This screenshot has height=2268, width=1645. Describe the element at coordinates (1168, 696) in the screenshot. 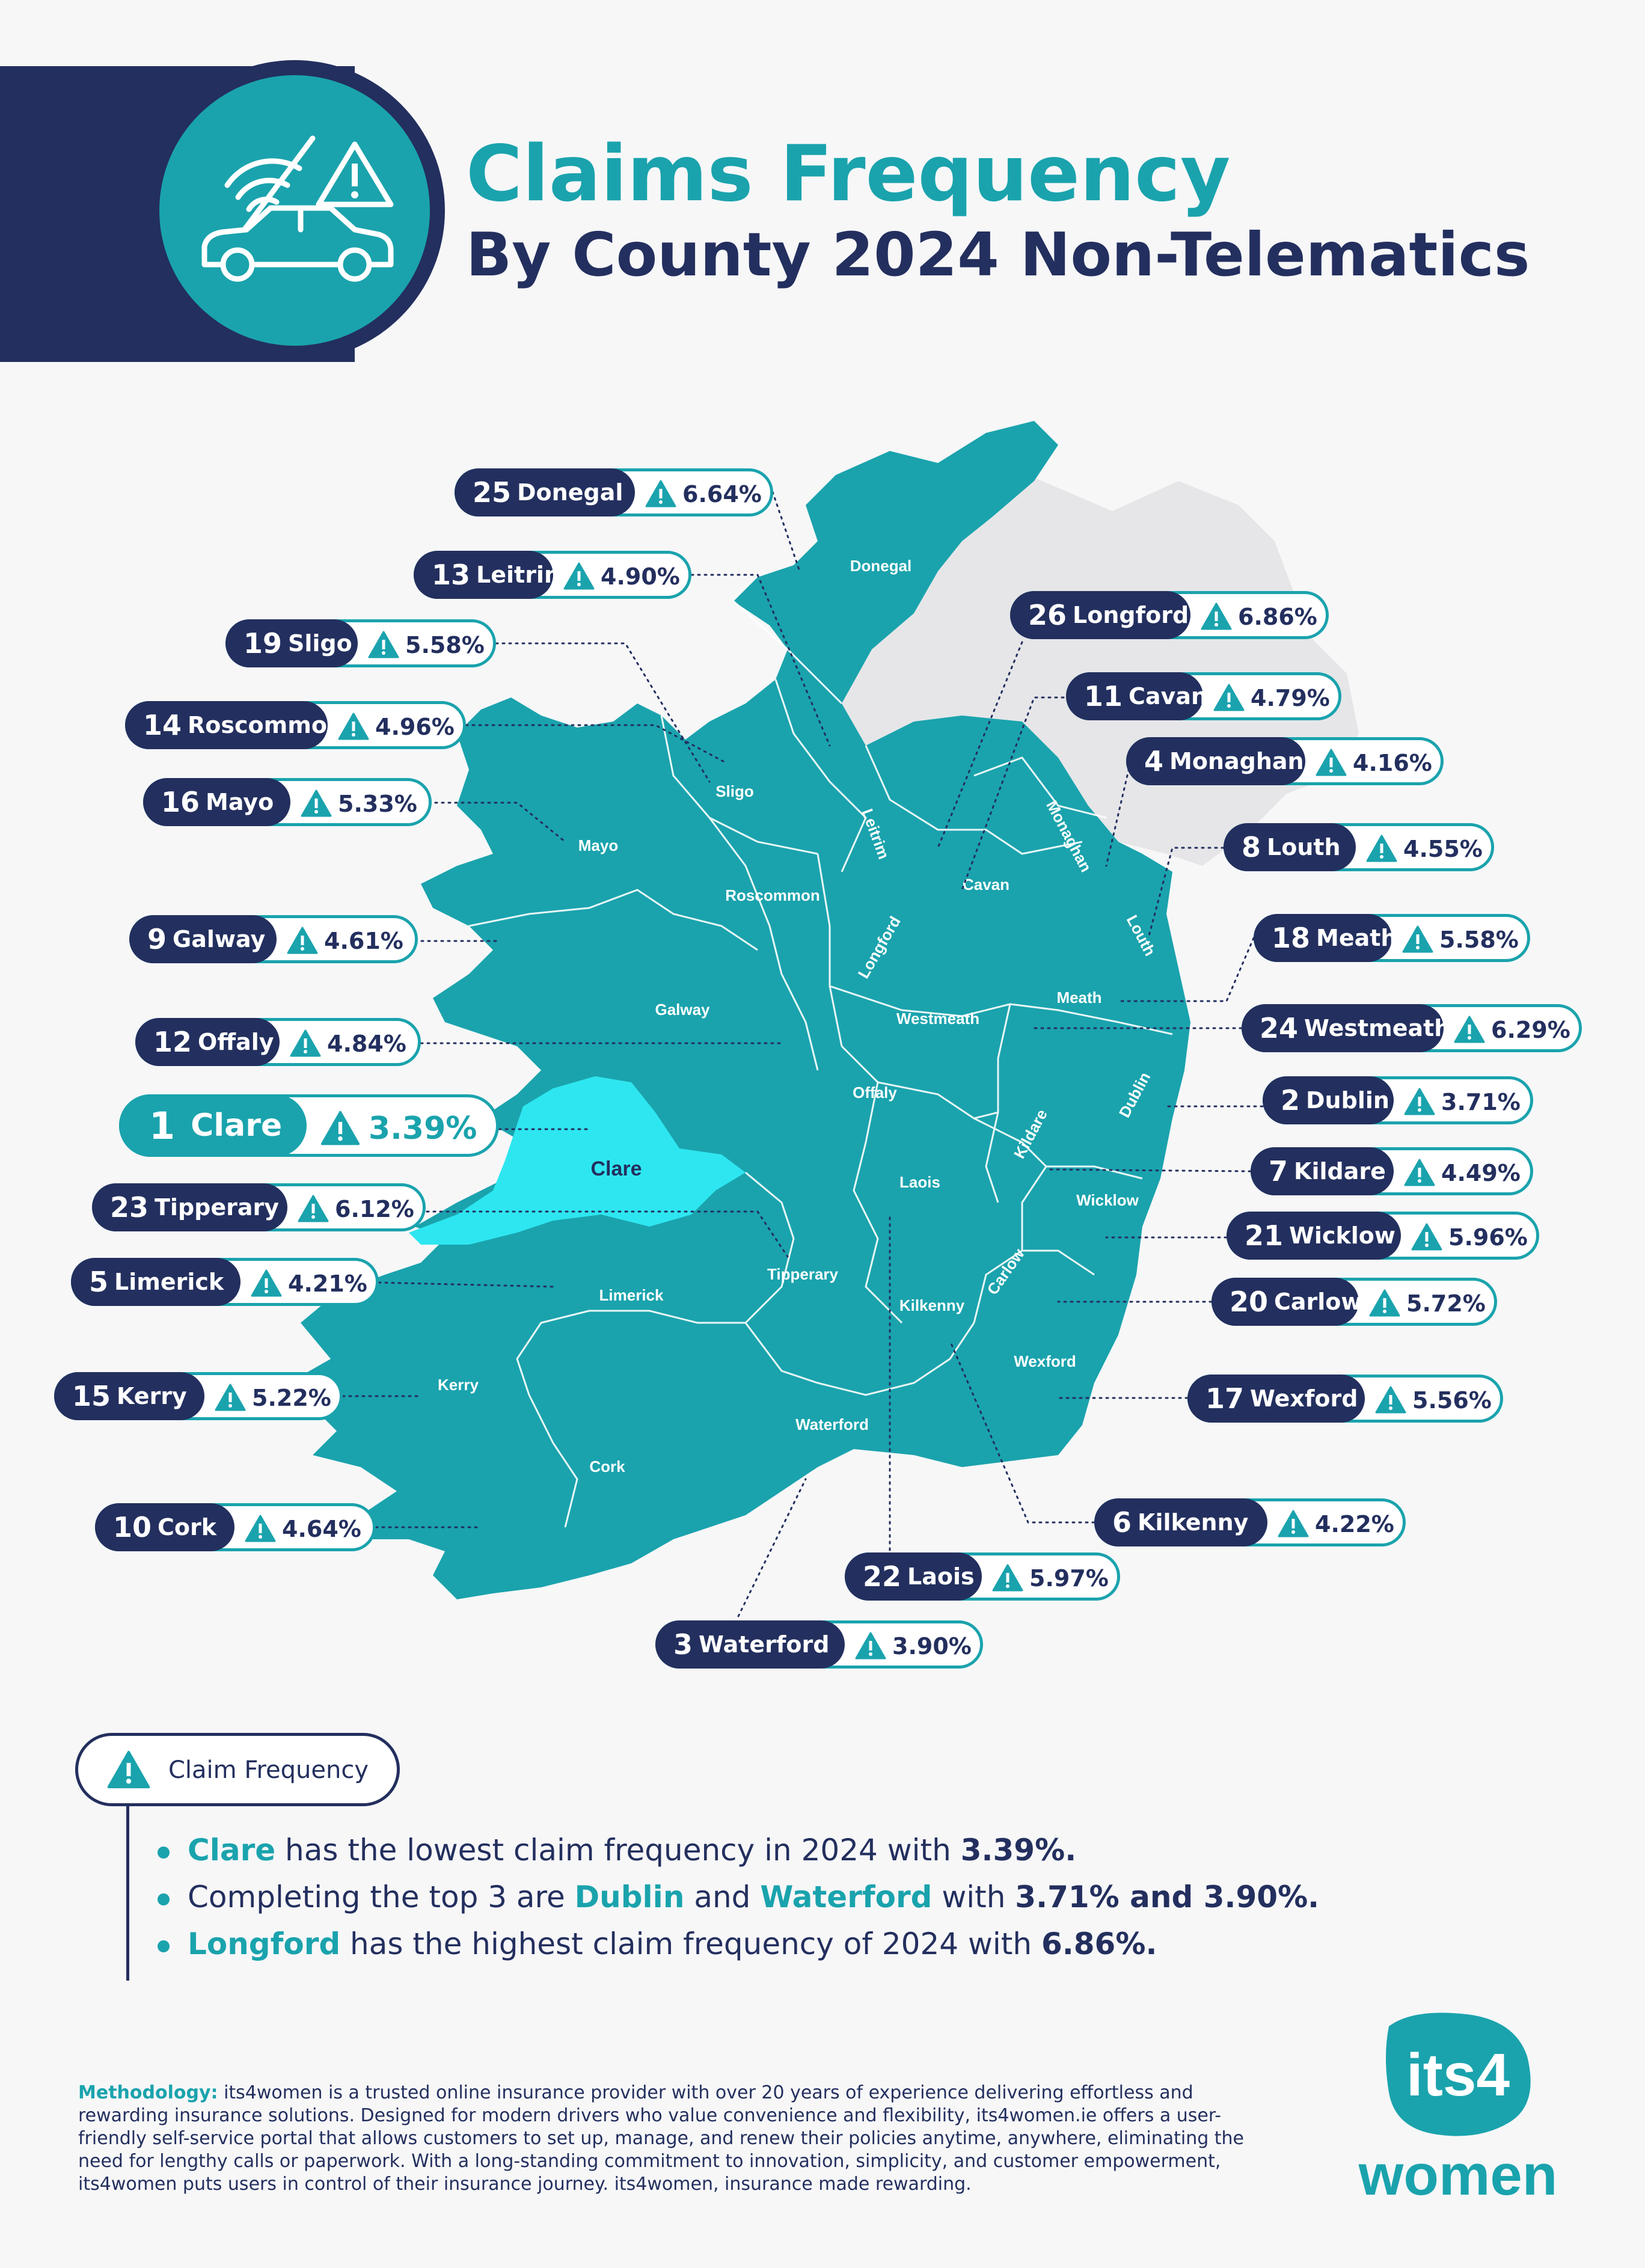

I see `county-name: Cavan` at that location.